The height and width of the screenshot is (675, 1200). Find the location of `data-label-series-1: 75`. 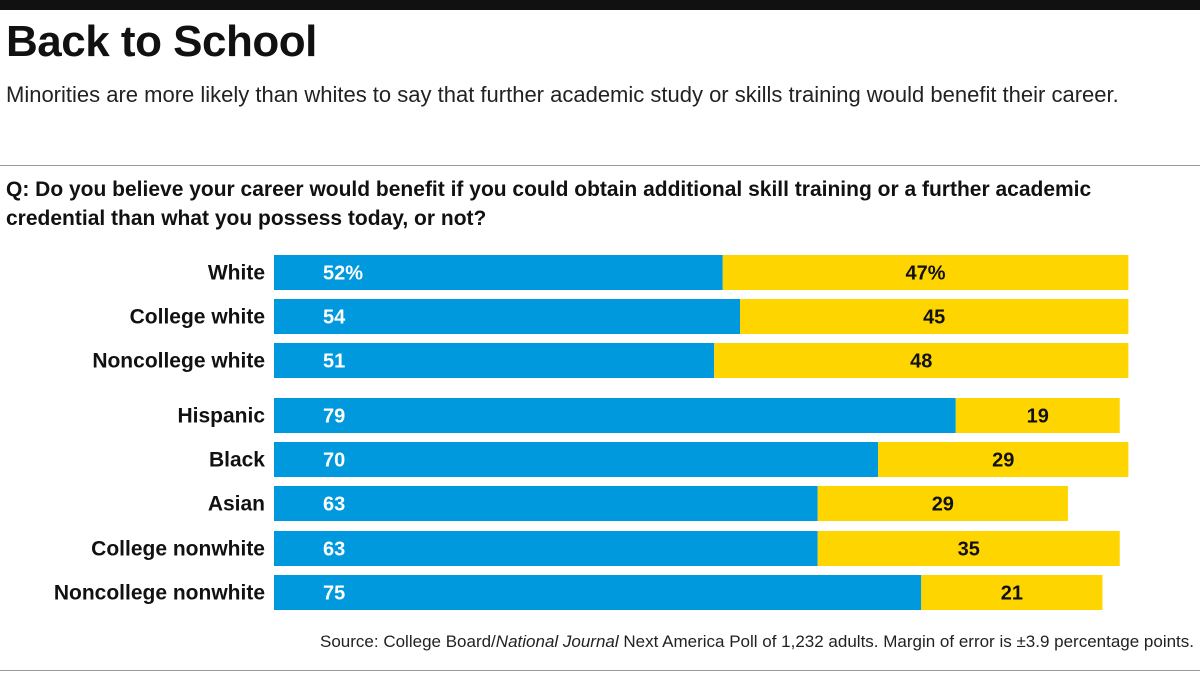

data-label-series-1: 75 is located at coordinates (334, 594).